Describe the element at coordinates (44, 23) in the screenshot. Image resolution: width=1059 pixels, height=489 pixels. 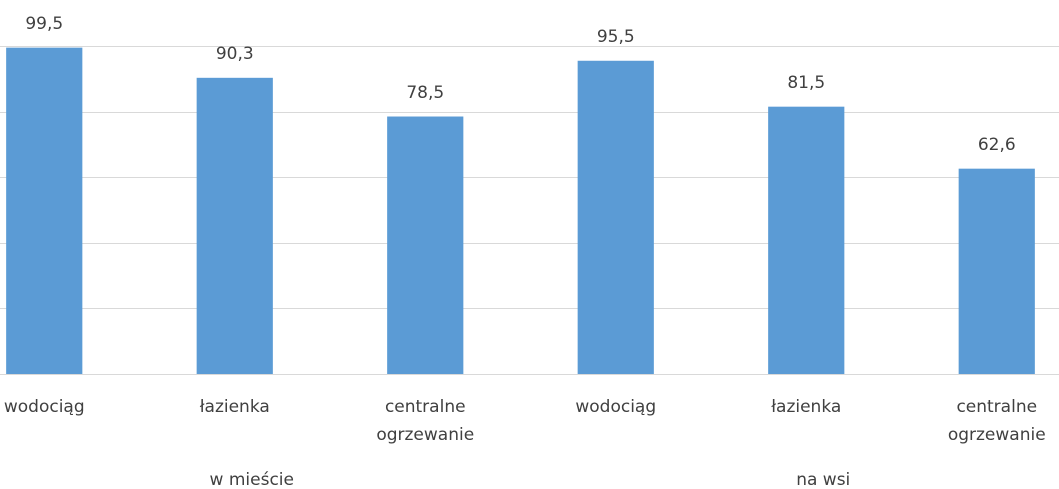
I see `value-label: 99,5` at that location.